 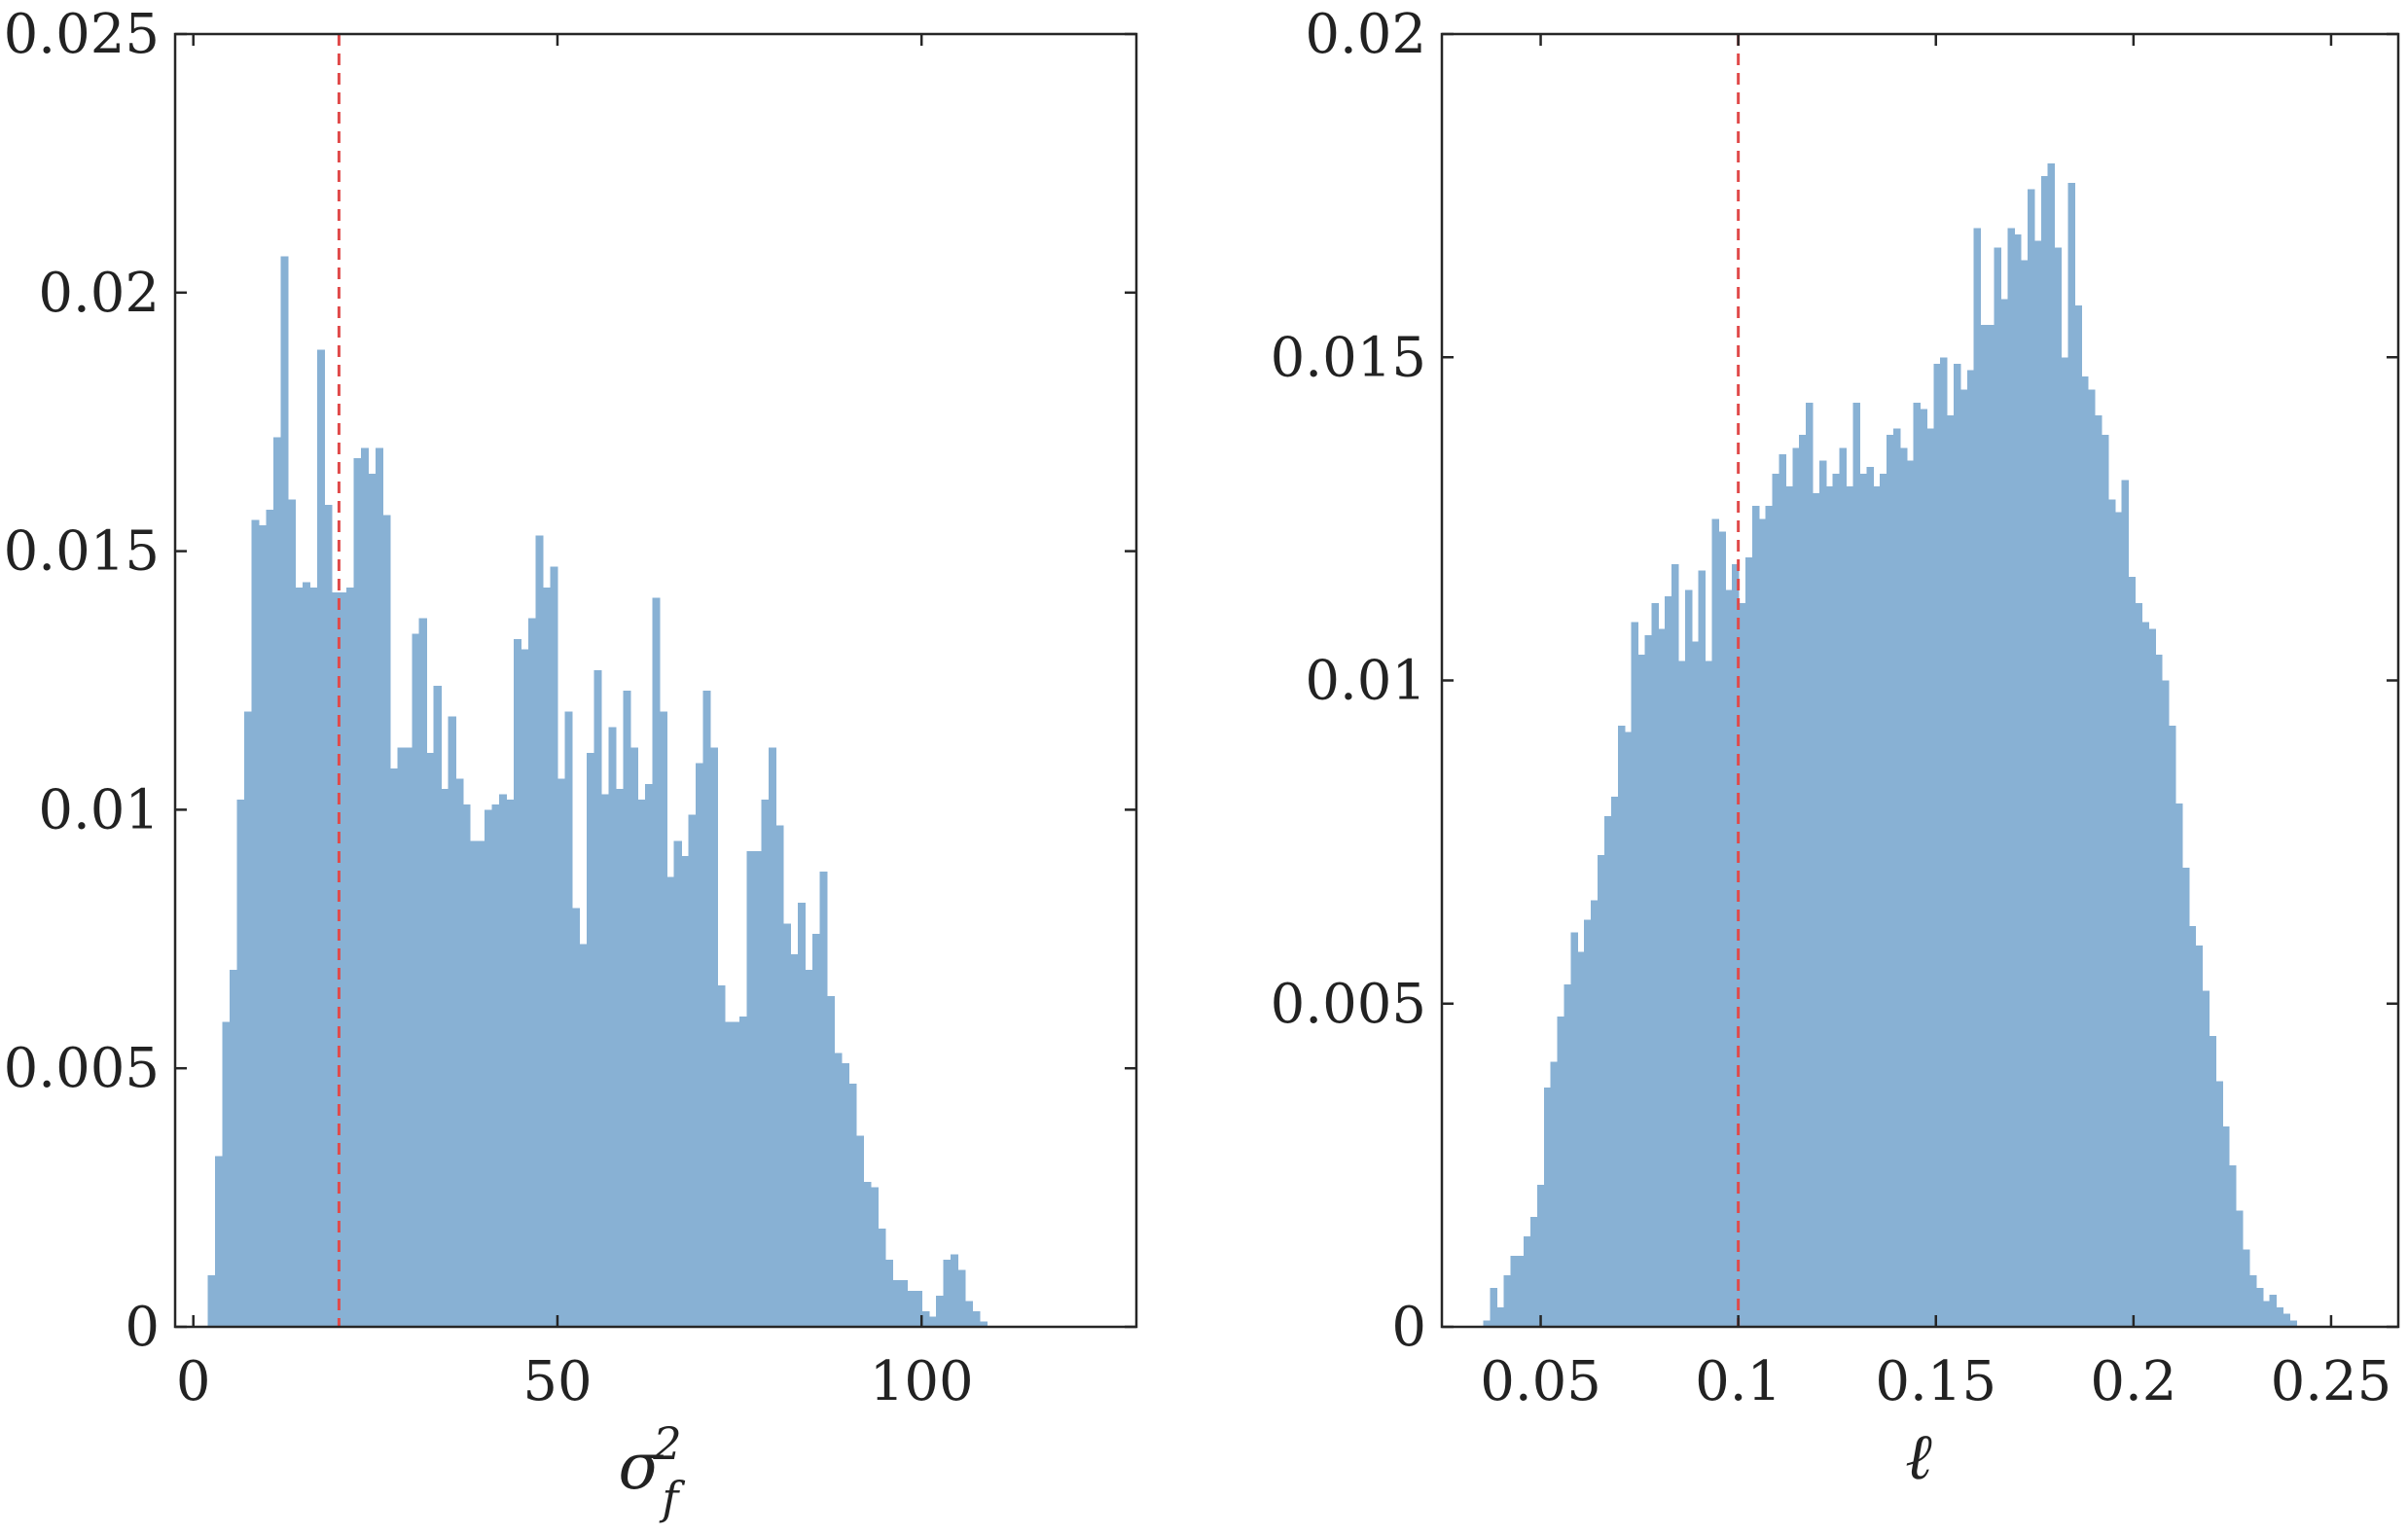 What do you see at coordinates (666, 1443) in the screenshot?
I see `x-axis-label-superscript: 2` at bounding box center [666, 1443].